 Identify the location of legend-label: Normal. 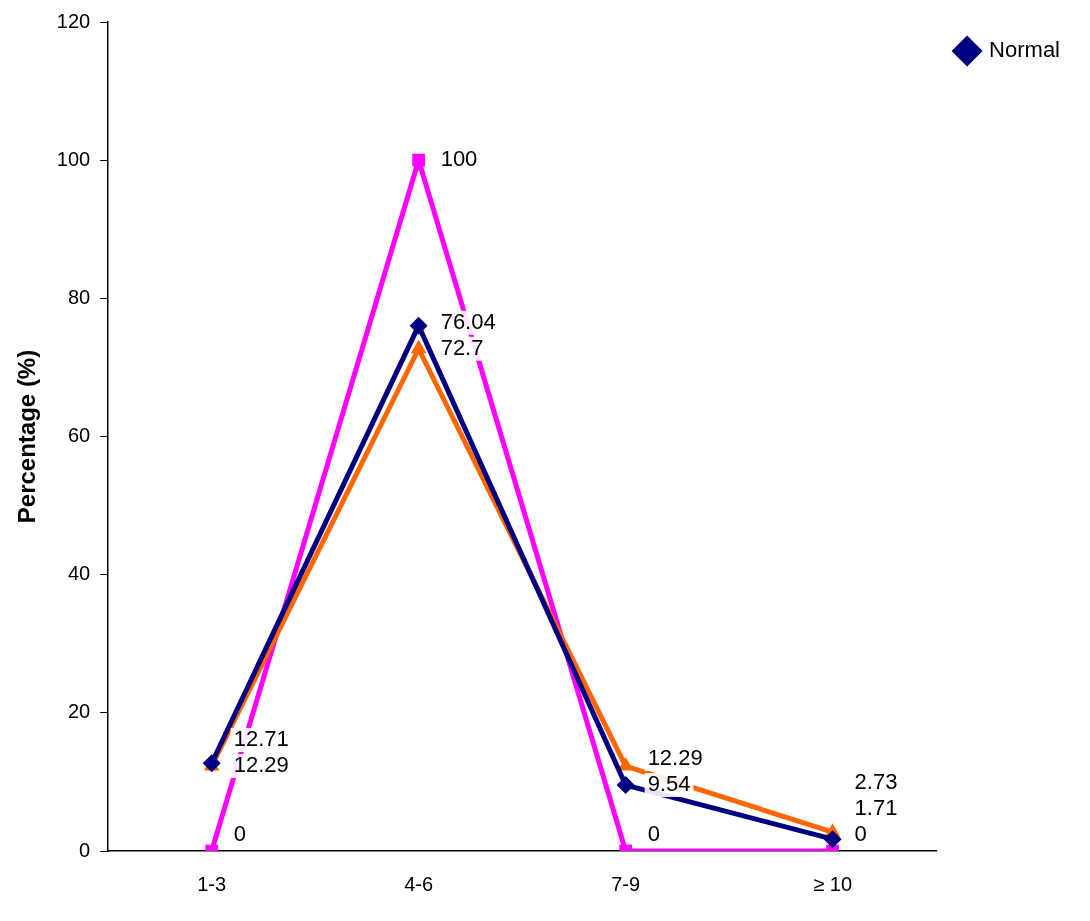
(1025, 50).